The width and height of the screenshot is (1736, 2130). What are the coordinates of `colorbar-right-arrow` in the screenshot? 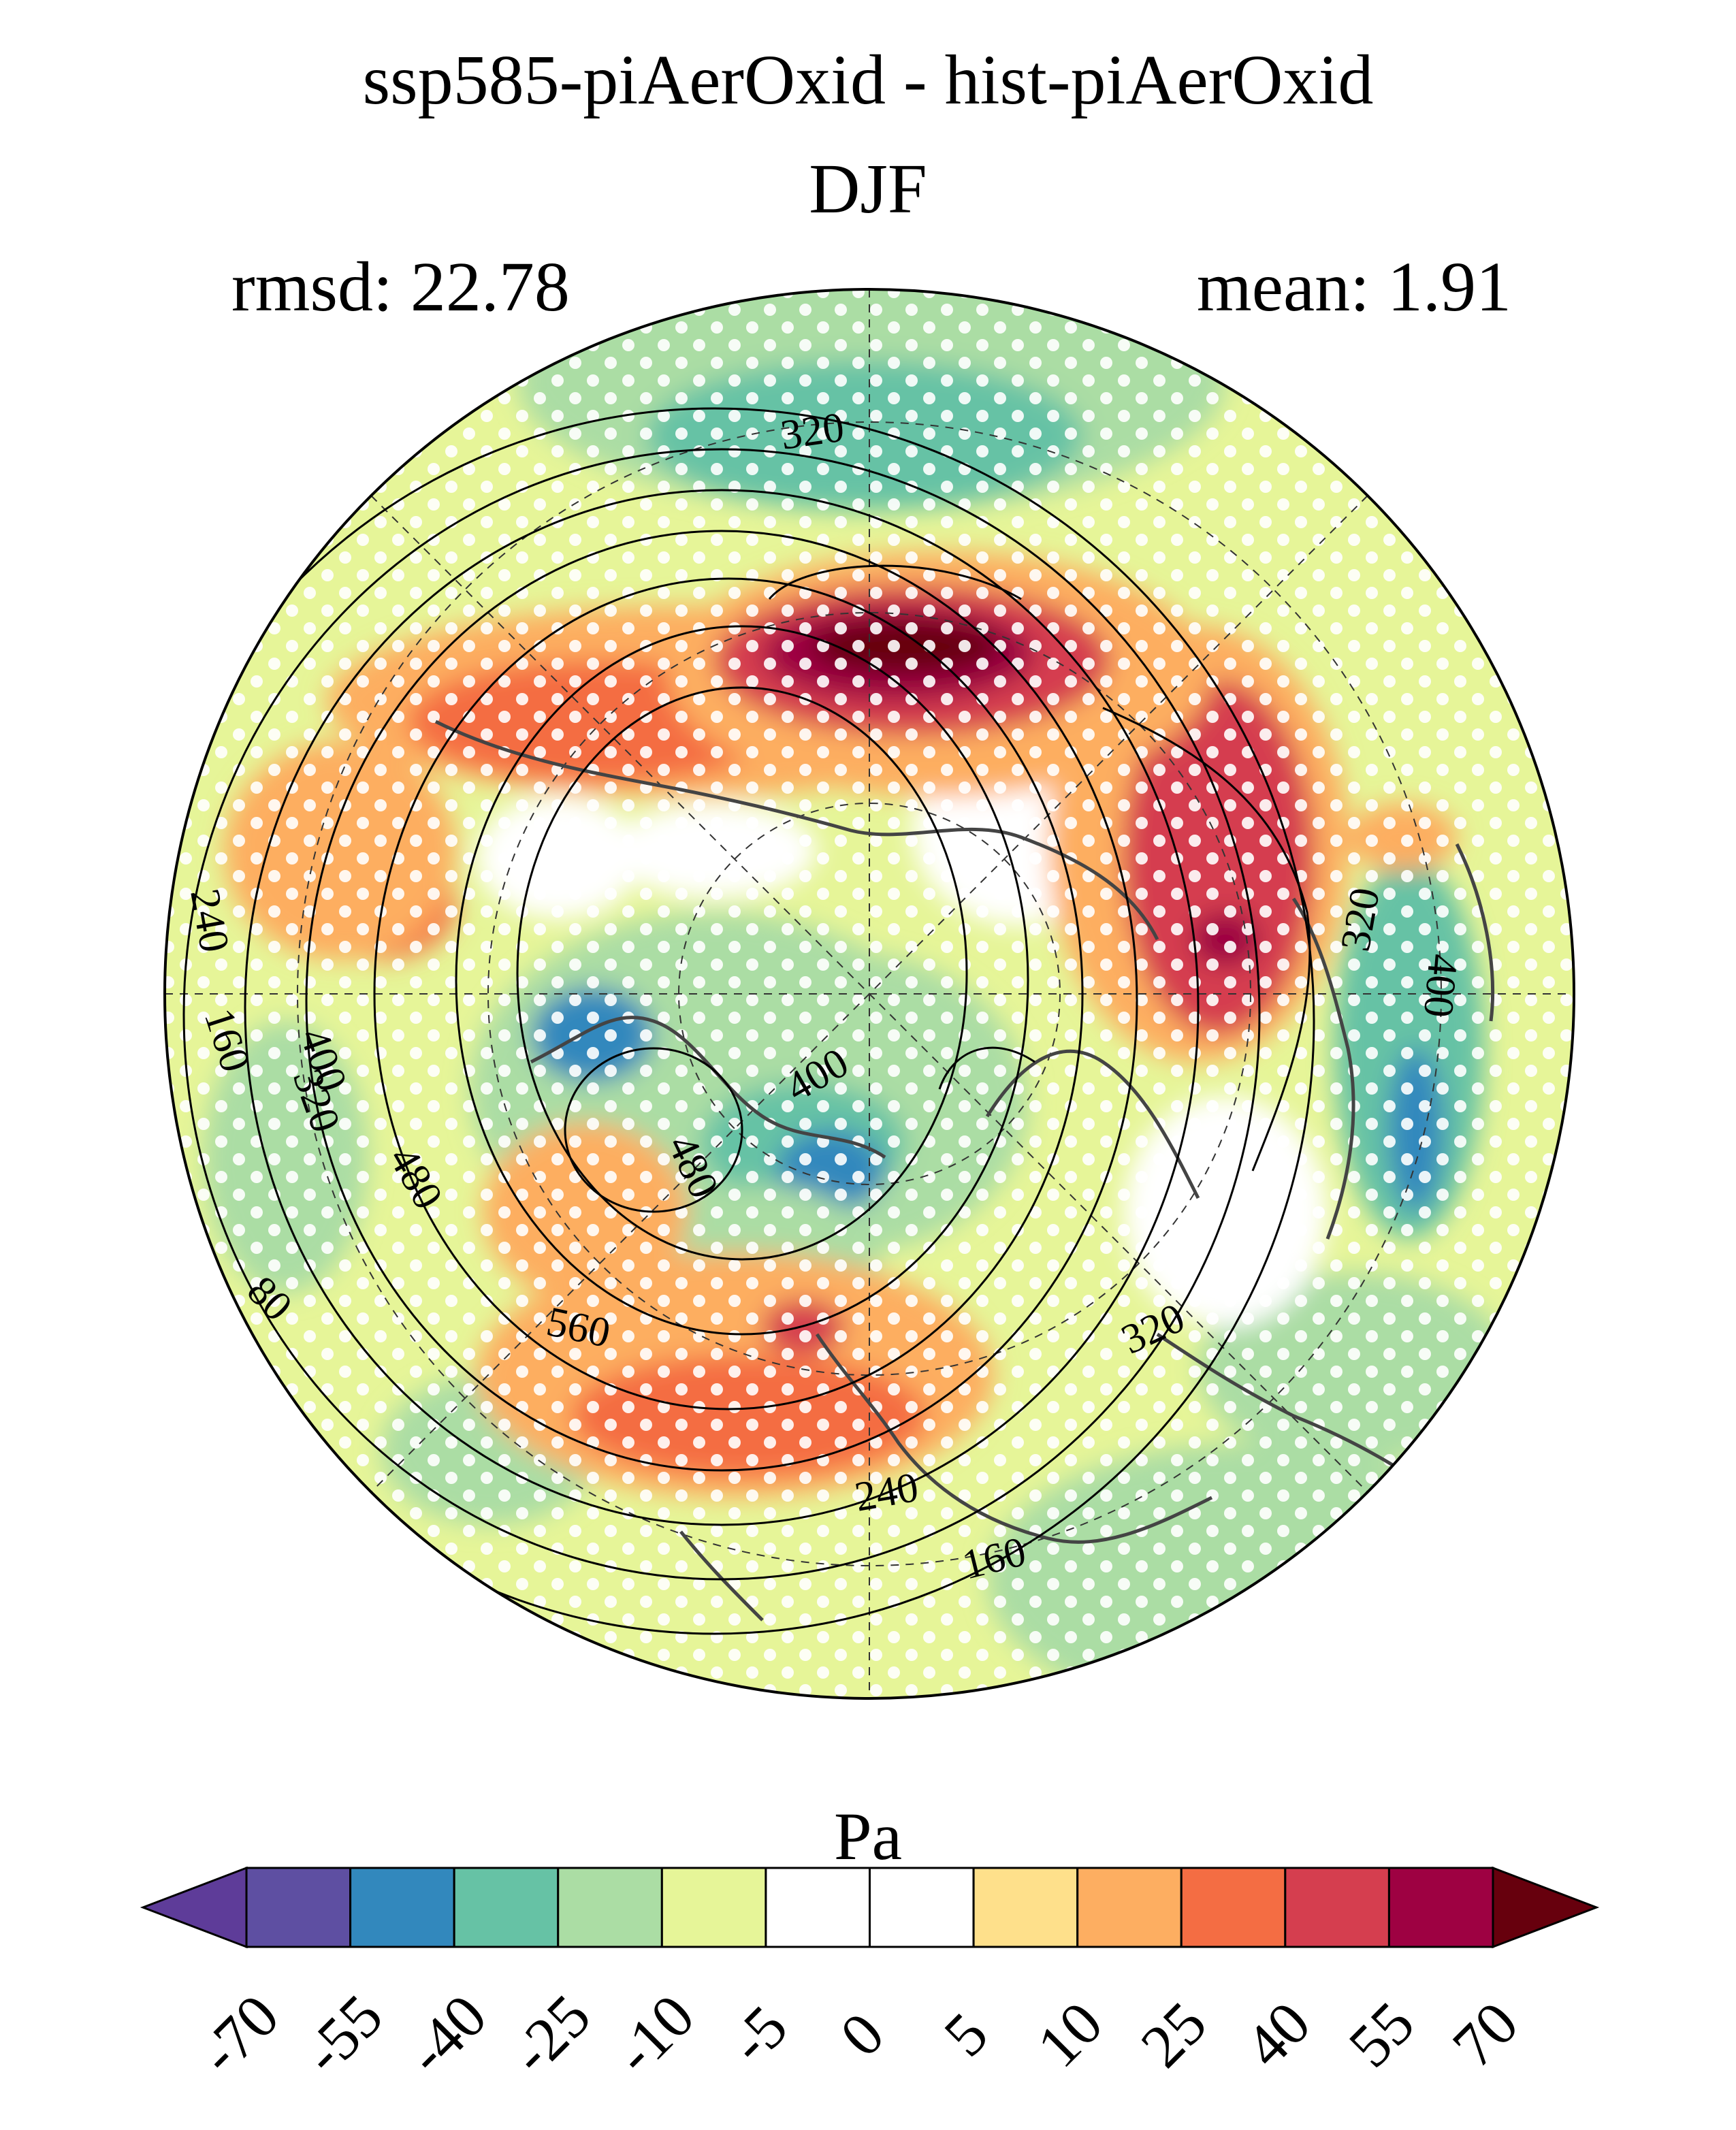 It's located at (1546, 1907).